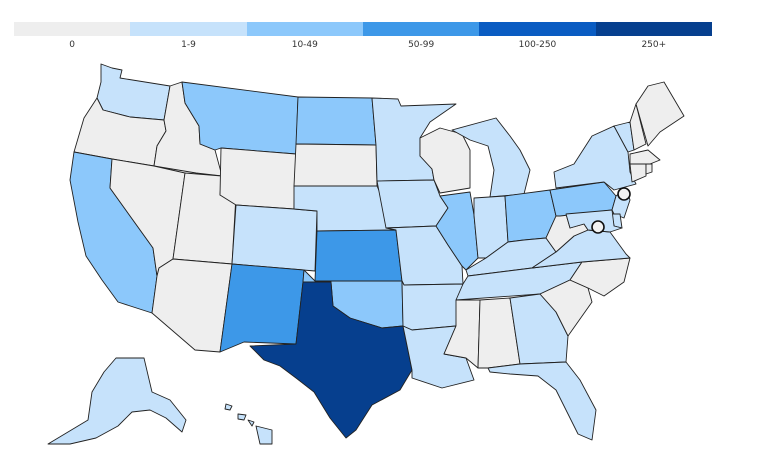  Describe the element at coordinates (72, 45) in the screenshot. I see `legend-label: 0` at that location.